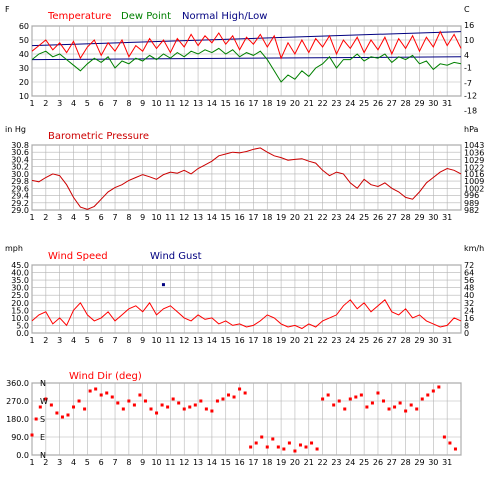 This screenshot has width=500, height=480. Describe the element at coordinates (59, 103) in the screenshot. I see `x-tick-label: 3` at that location.